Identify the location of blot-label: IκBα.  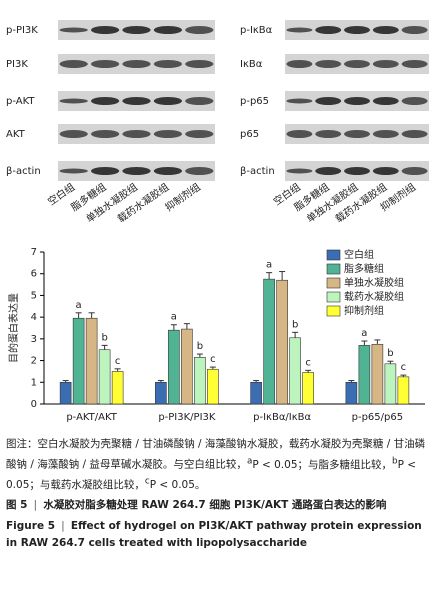
(251, 64).